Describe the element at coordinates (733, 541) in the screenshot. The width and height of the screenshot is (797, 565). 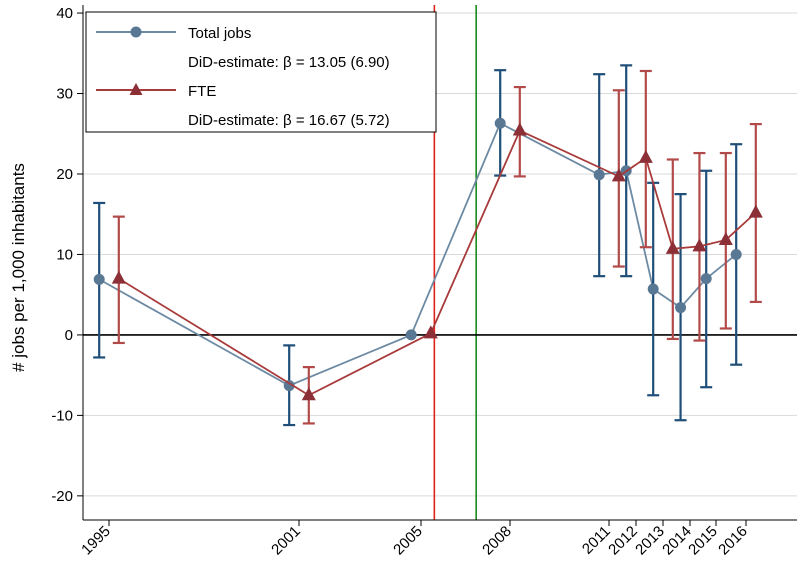
I see `x-tick-label: 2016` at that location.